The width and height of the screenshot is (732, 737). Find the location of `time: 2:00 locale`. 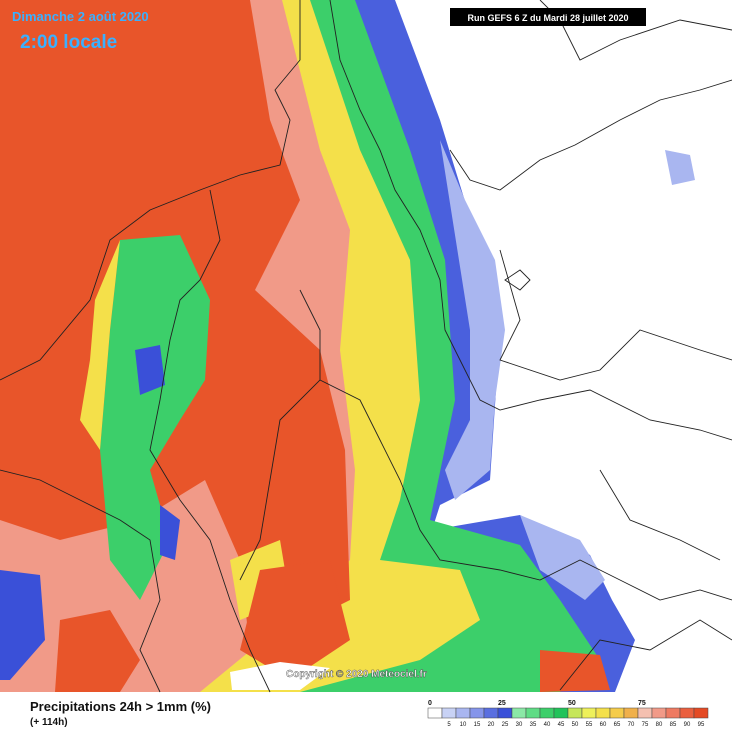

time: 2:00 locale is located at coordinates (68, 42).